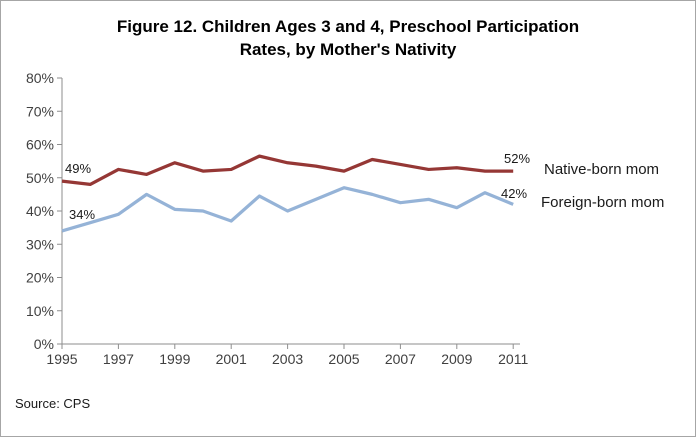 This screenshot has height=437, width=696. Describe the element at coordinates (400, 359) in the screenshot. I see `x-axis-tick-label: 2007` at that location.